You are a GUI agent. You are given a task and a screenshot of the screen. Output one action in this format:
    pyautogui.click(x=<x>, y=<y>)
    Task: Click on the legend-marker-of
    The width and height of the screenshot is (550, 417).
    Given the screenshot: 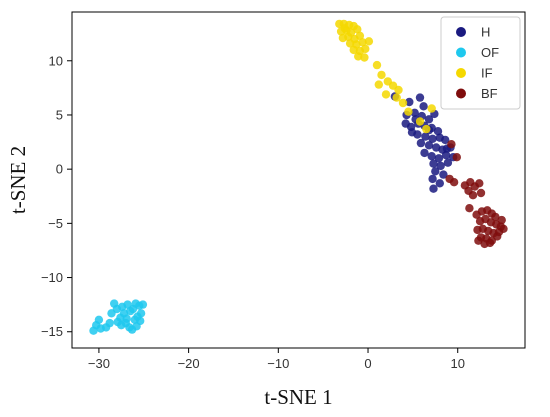 What is the action you would take?
    pyautogui.click(x=461, y=52)
    